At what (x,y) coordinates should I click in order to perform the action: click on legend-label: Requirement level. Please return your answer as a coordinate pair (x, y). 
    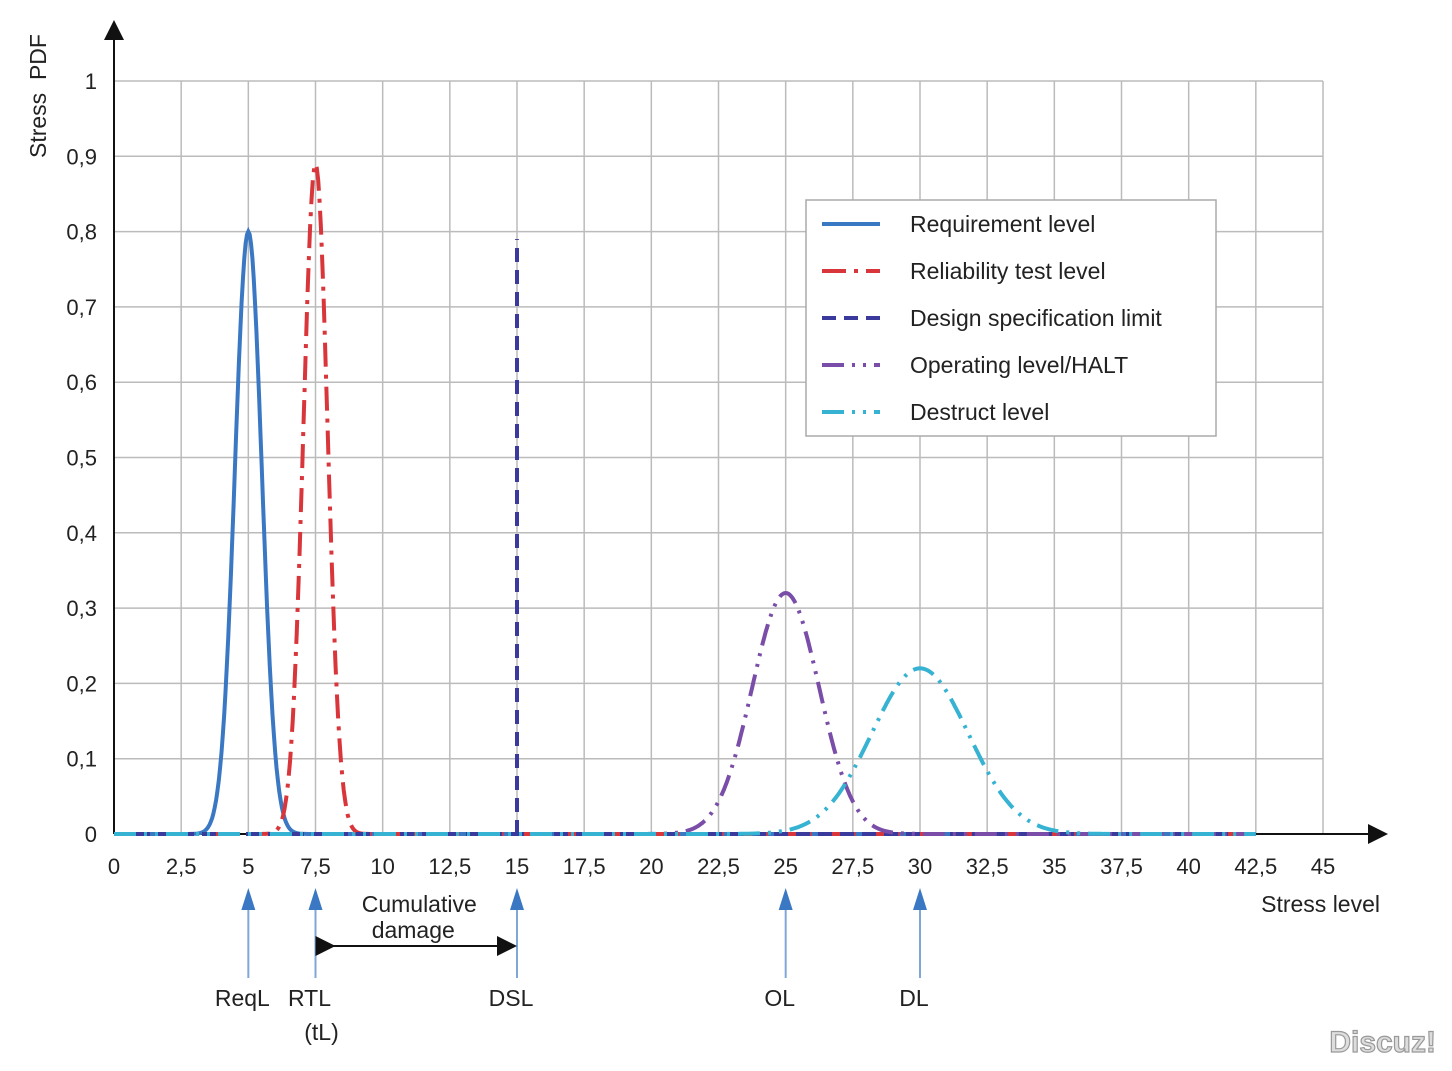
    Looking at the image, I should click on (1002, 224).